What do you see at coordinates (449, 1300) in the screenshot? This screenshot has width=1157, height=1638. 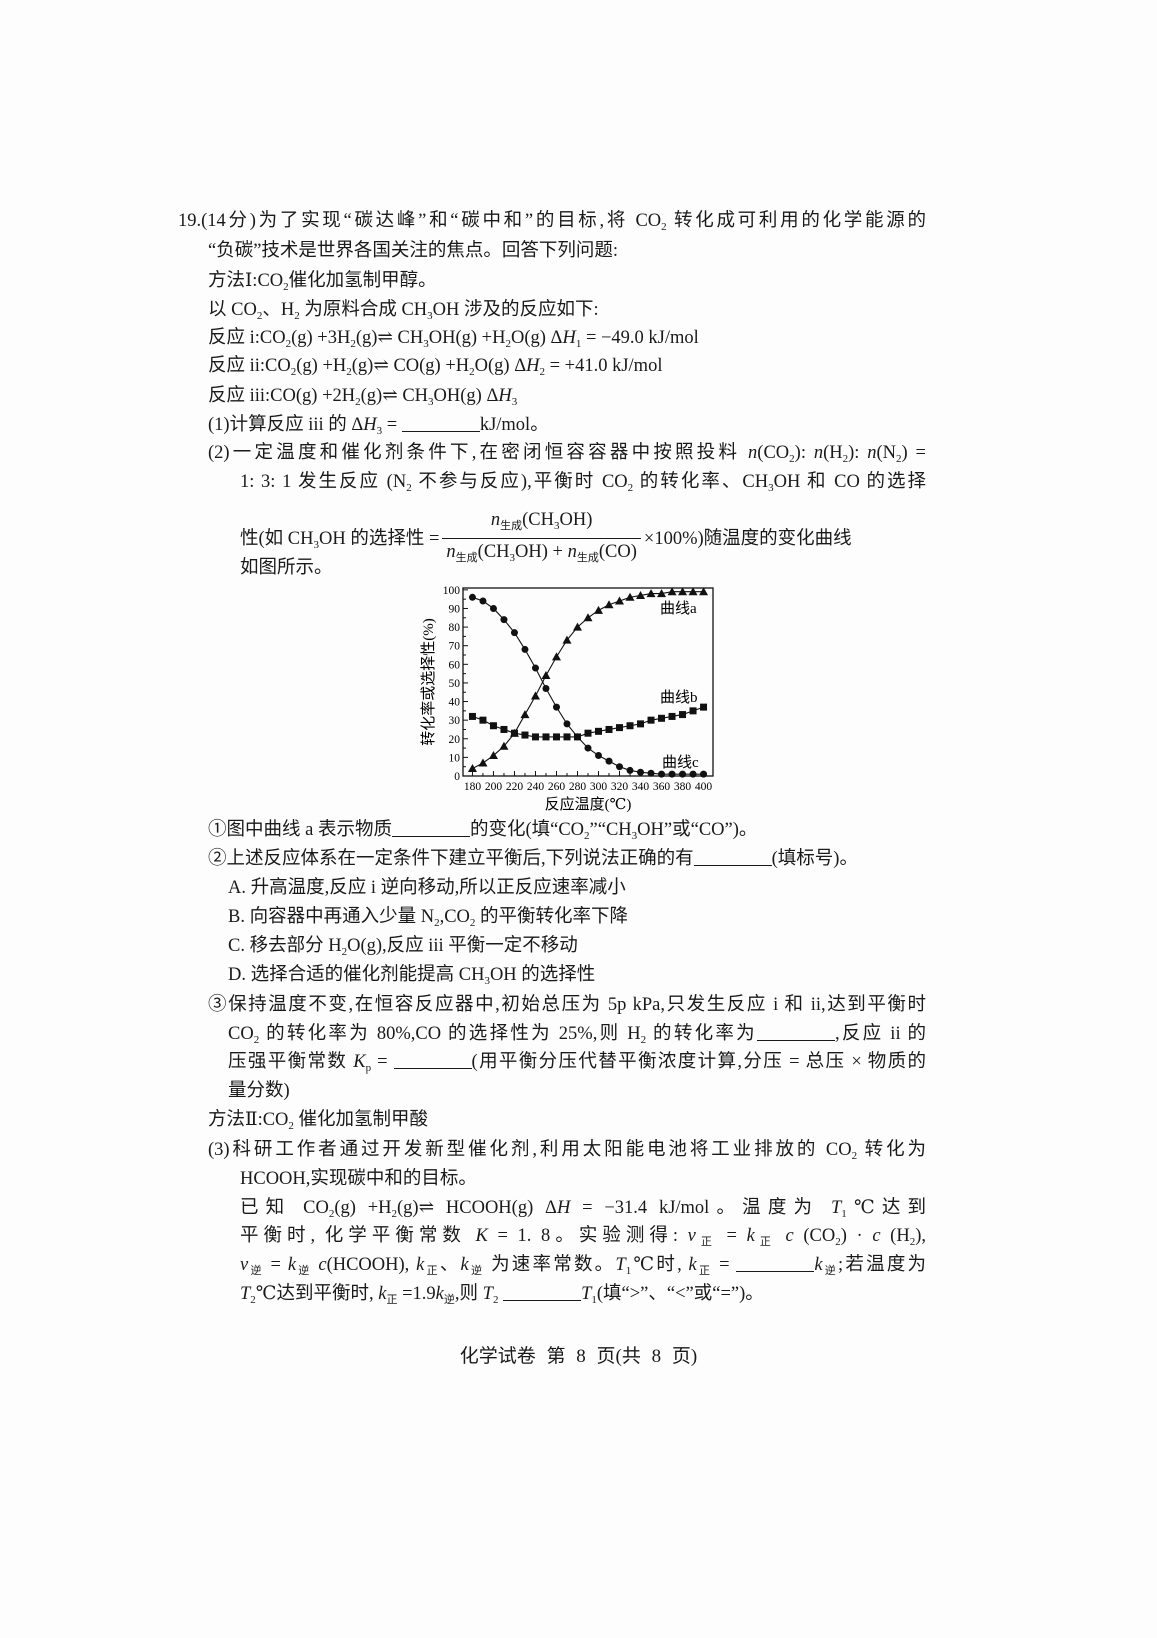 I see `subscript: 逆` at bounding box center [449, 1300].